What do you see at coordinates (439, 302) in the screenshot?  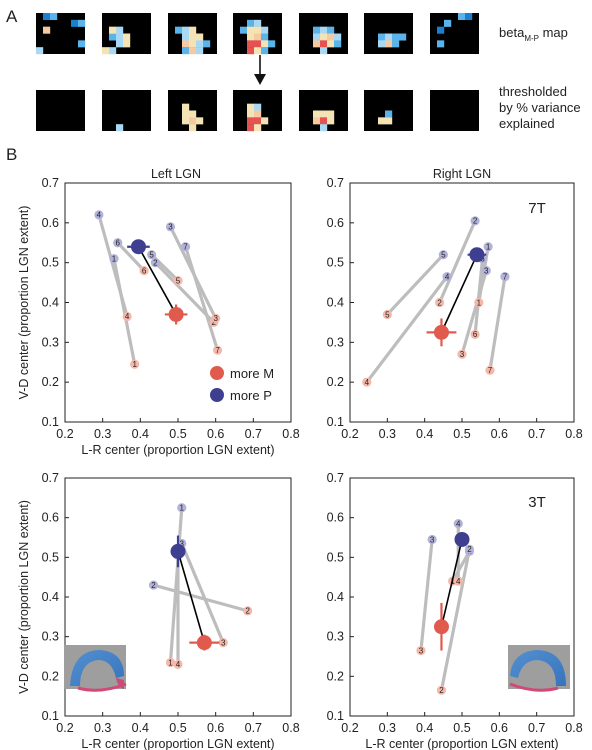 I see `m-point-label: 2` at bounding box center [439, 302].